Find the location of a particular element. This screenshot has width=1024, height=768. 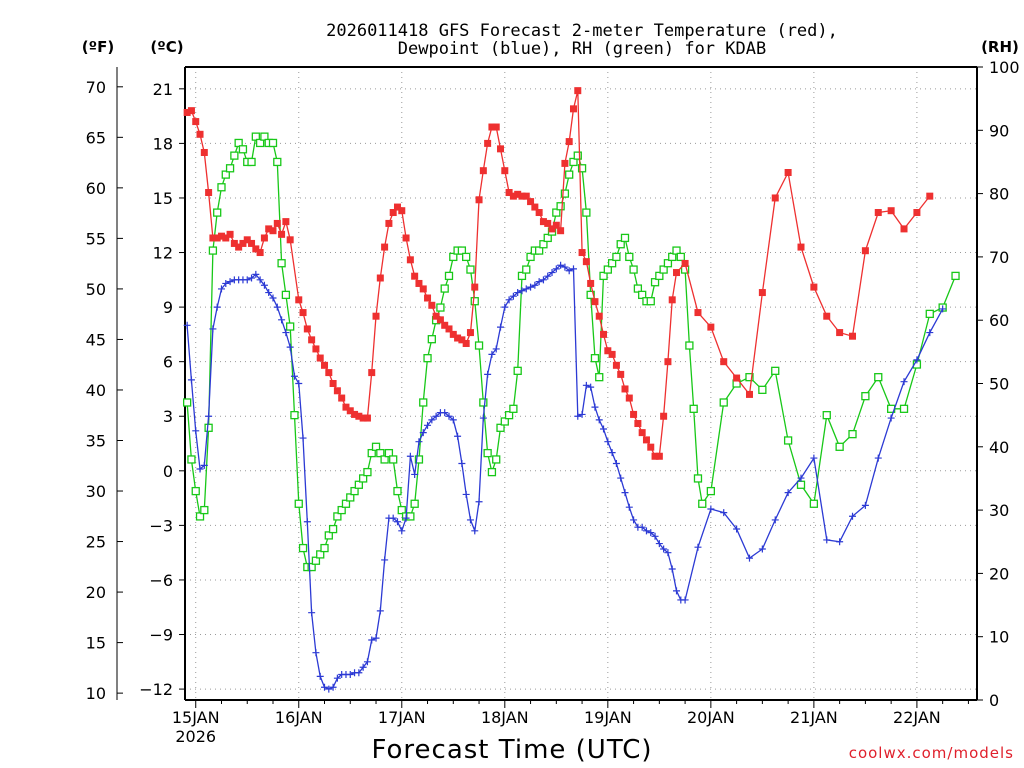

fahrenheit-tick-label: 35 is located at coordinates (96, 440).